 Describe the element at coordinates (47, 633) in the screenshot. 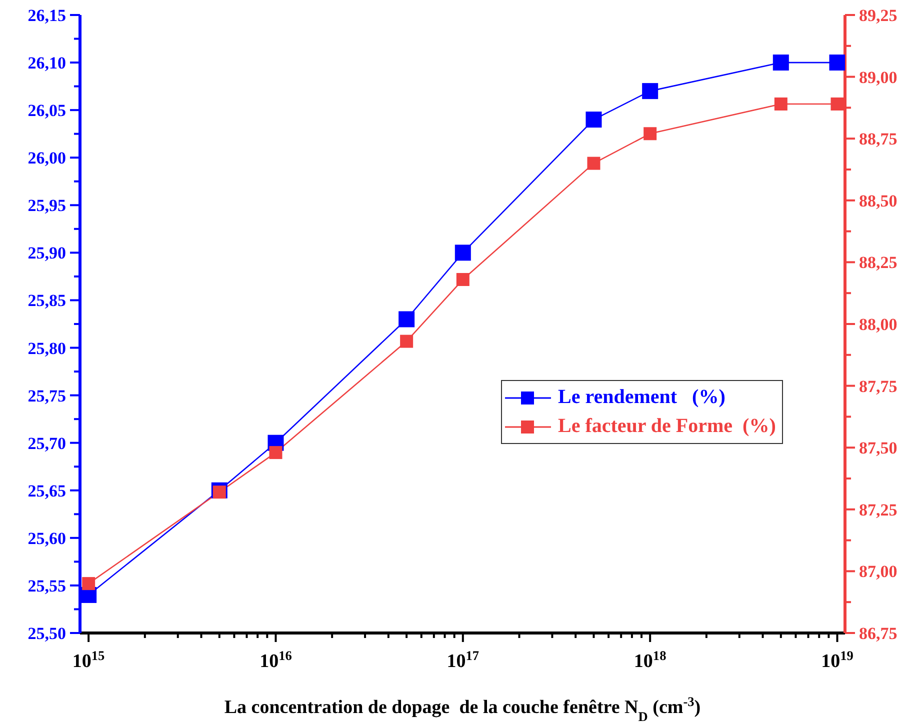

I see `y-tick-label: 25,50` at that location.